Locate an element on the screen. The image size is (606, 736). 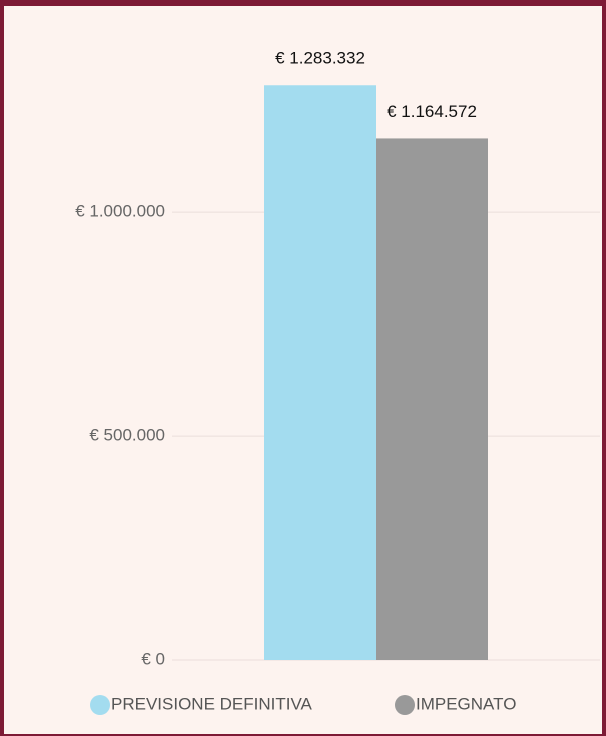
value-label: € 1.164.572 is located at coordinates (432, 111).